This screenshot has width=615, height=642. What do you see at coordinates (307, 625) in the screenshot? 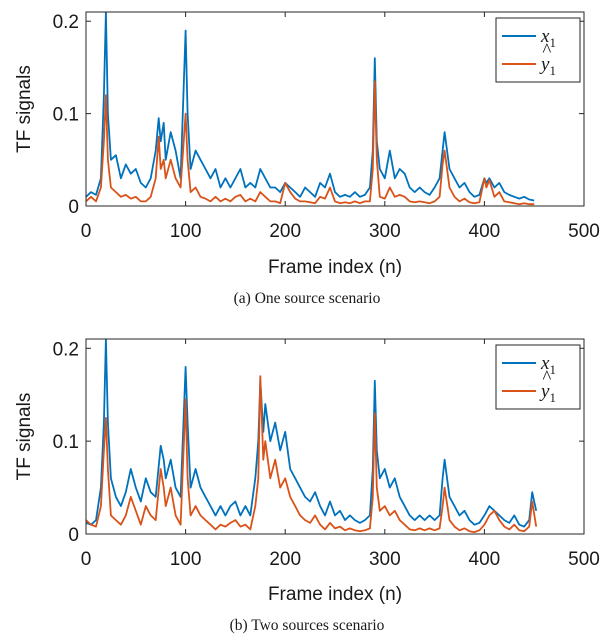
I see `figure-caption: (b) Two sources scenario` at bounding box center [307, 625].